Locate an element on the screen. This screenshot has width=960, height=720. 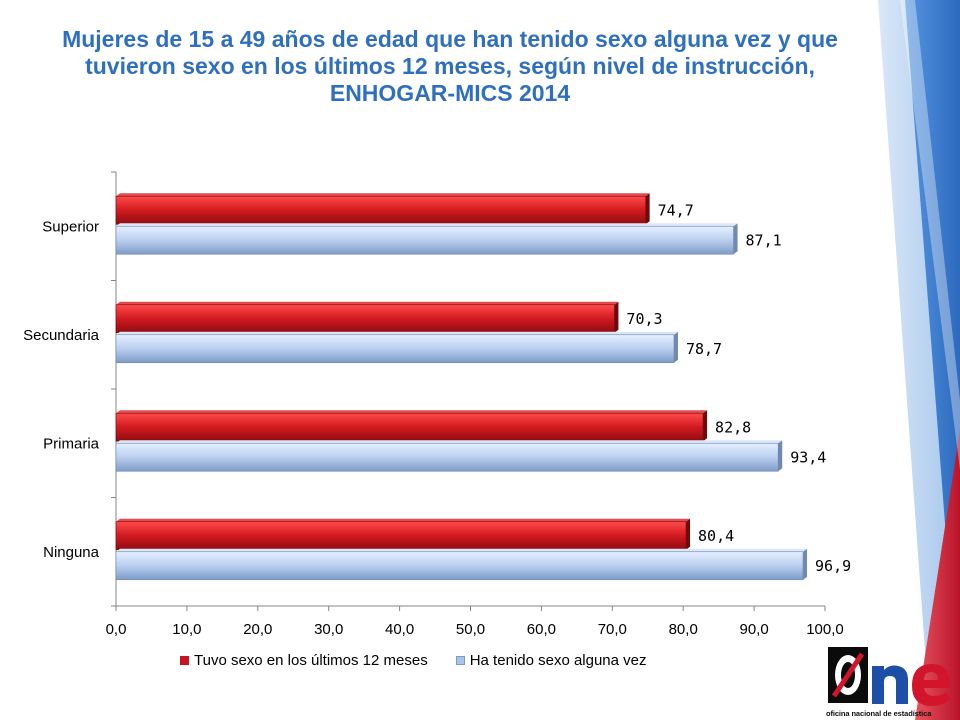
x-tick-label: 90,0 is located at coordinates (753, 629).